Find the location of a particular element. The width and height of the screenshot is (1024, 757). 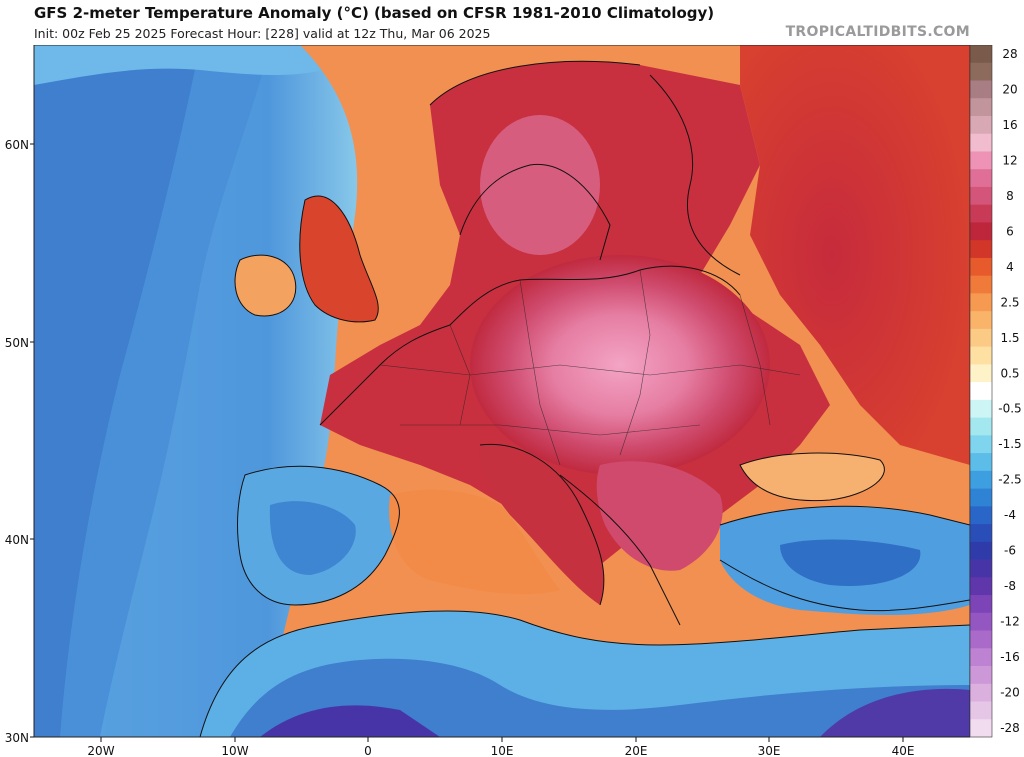

colorbar-label: -0.5 is located at coordinates (1009, 409).